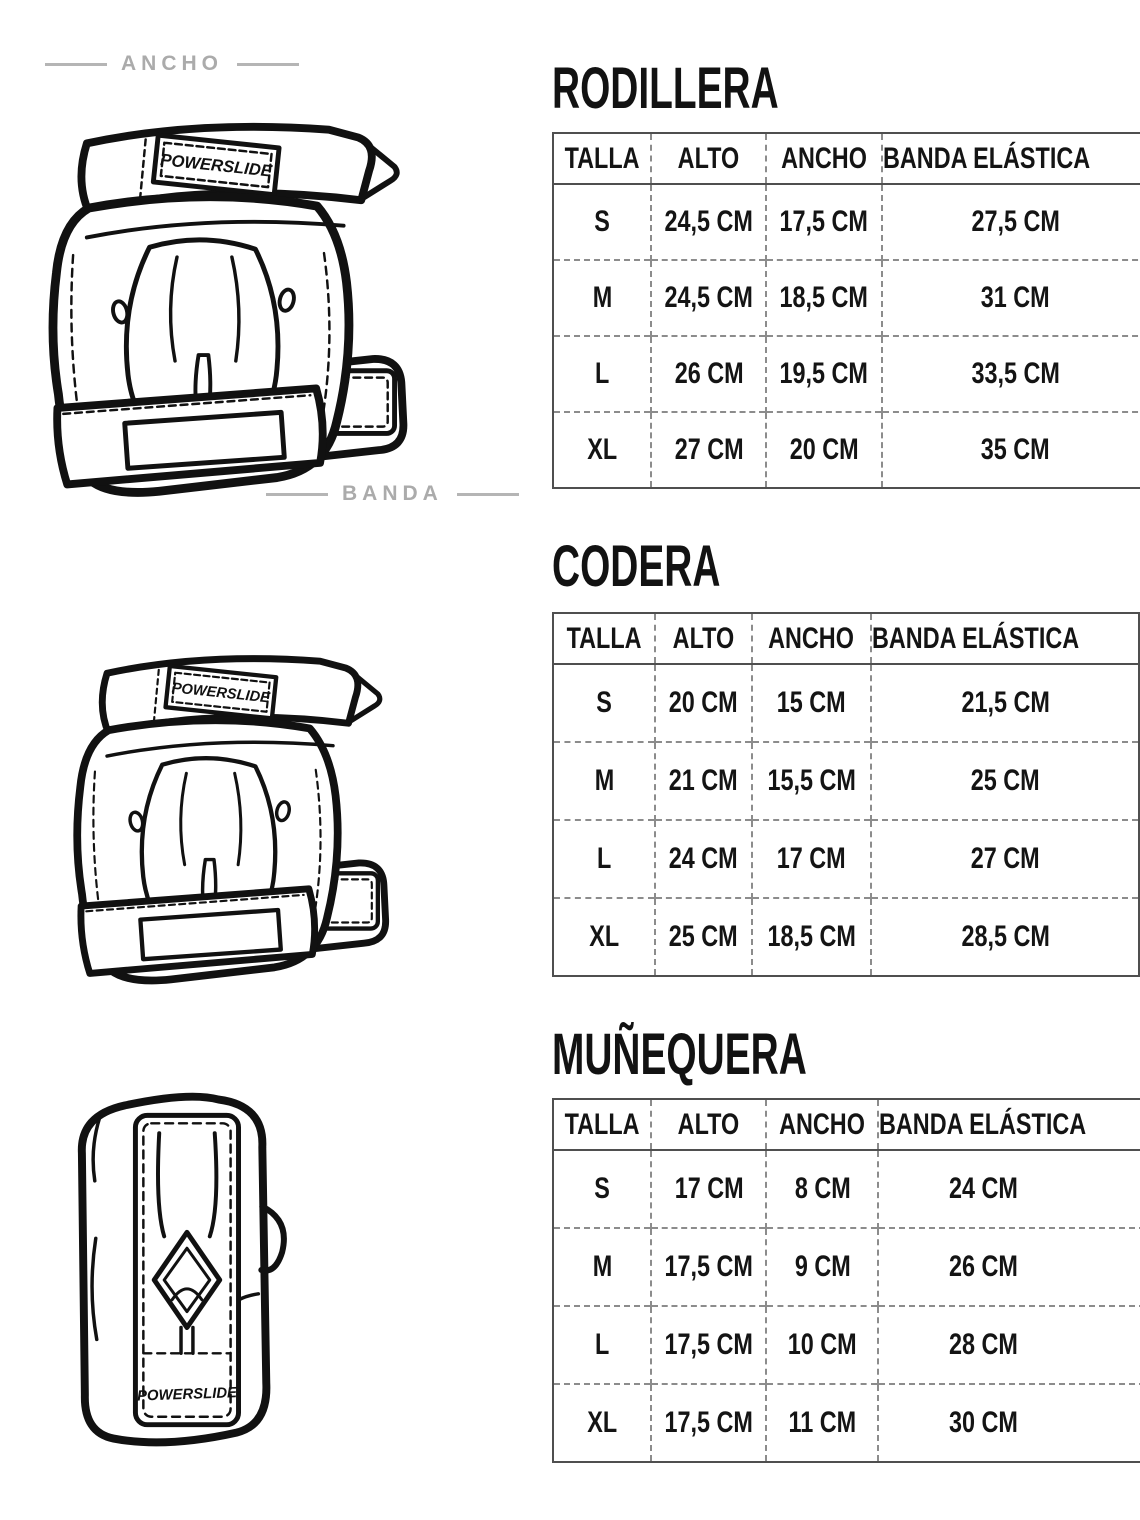  What do you see at coordinates (1010, 297) in the screenshot?
I see `banda-cell: 31 CM` at bounding box center [1010, 297].